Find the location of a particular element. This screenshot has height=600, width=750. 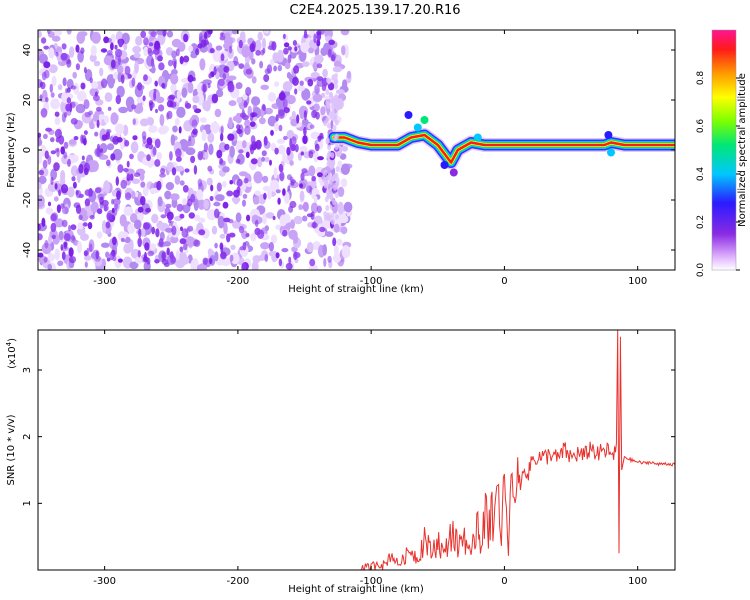

snr-multiplier-close: ) is located at coordinates (12, 340).